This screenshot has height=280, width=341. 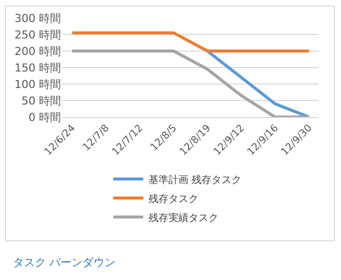 What do you see at coordinates (37, 51) in the screenshot?
I see `y-tick-label: 200 時間` at bounding box center [37, 51].